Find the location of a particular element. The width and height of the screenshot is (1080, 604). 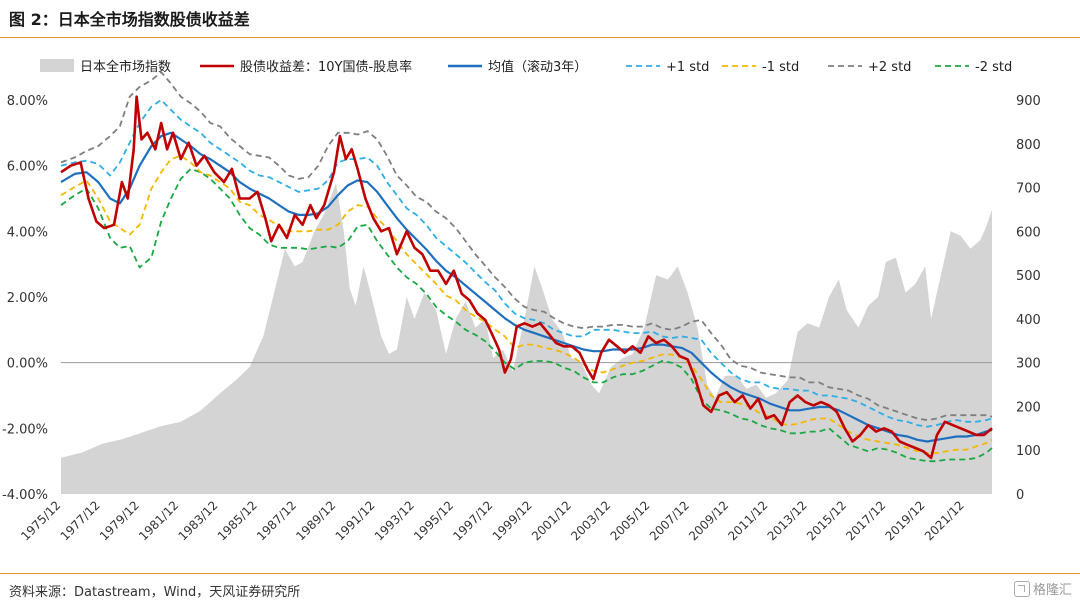

x-tick-label: 2007/12 is located at coordinates (669, 520).